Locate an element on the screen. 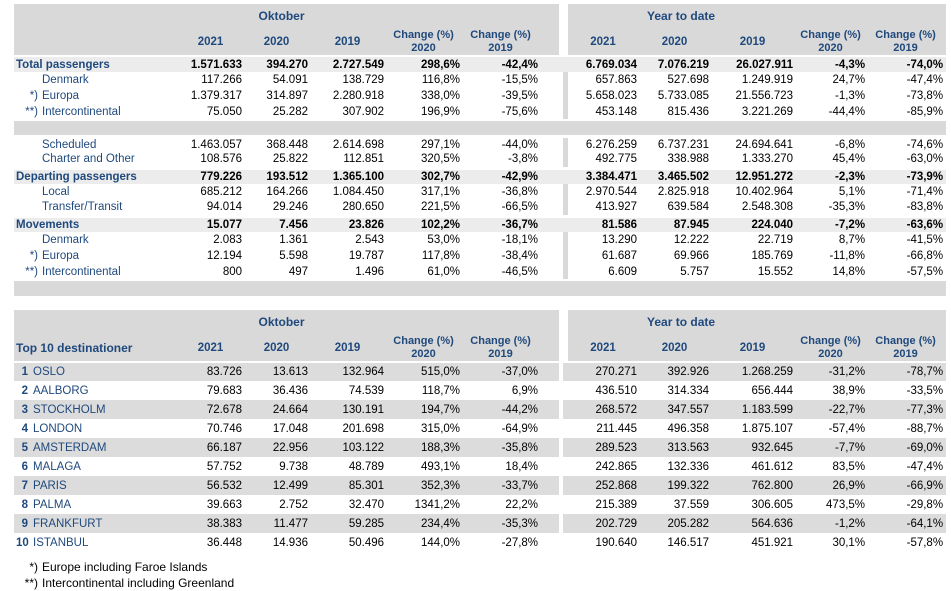 This screenshot has height=591, width=951. footnote-marker: **) is located at coordinates (31, 583).